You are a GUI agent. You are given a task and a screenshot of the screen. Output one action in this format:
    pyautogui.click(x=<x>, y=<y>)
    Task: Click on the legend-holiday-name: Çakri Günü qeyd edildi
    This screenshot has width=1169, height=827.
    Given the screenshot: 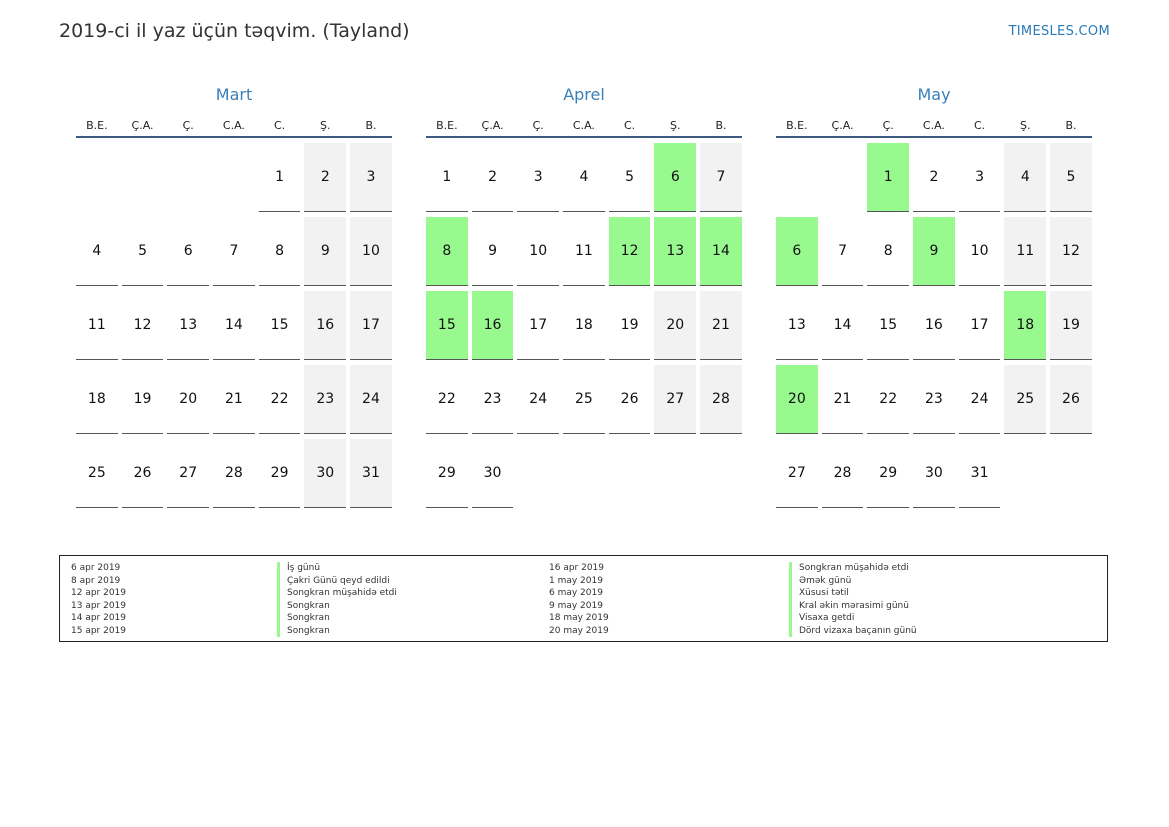 What is the action you would take?
    pyautogui.click(x=333, y=580)
    